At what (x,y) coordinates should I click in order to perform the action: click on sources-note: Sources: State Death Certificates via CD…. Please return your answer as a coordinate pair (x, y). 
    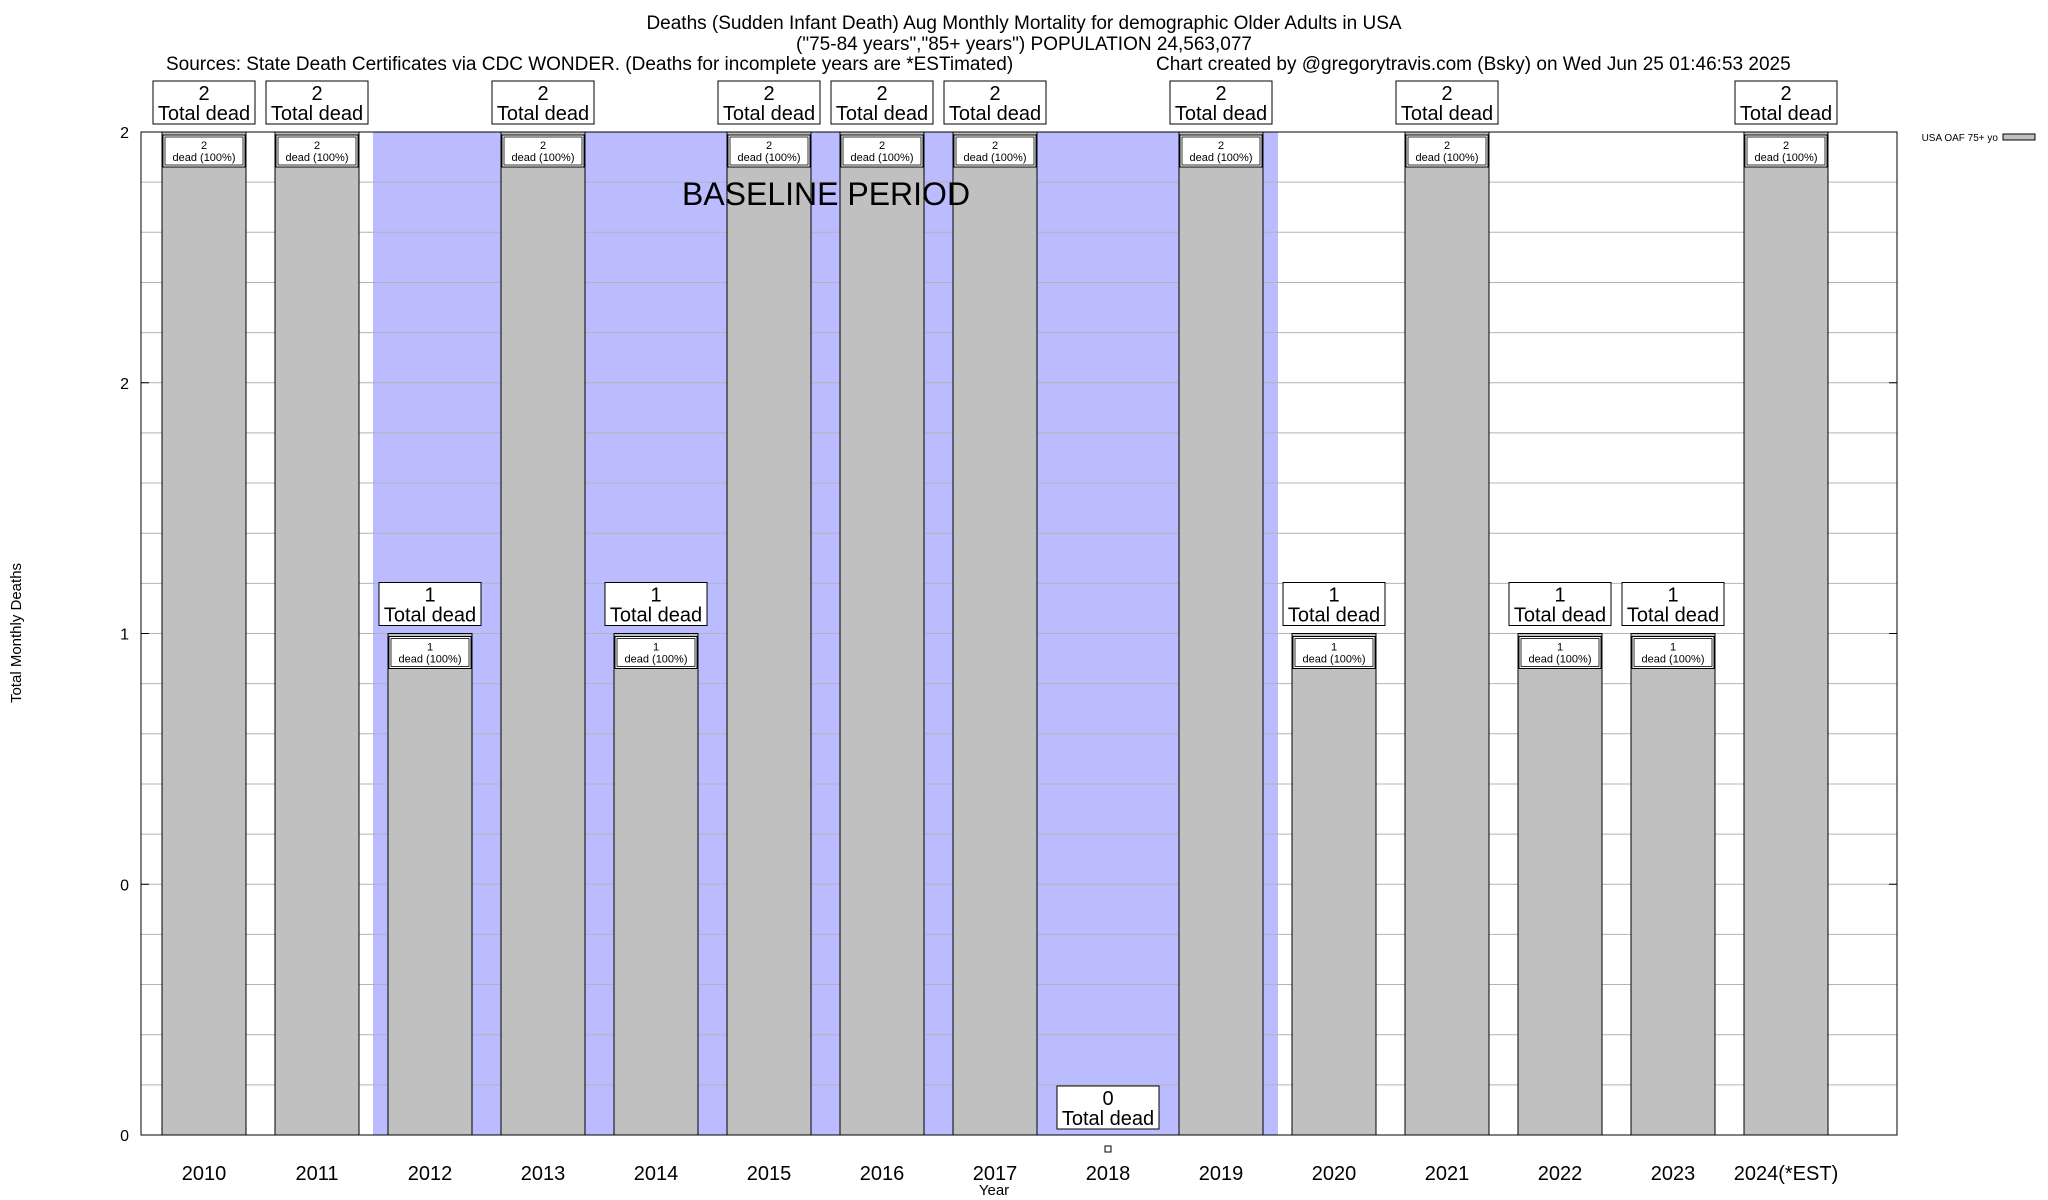
    Looking at the image, I should click on (590, 64).